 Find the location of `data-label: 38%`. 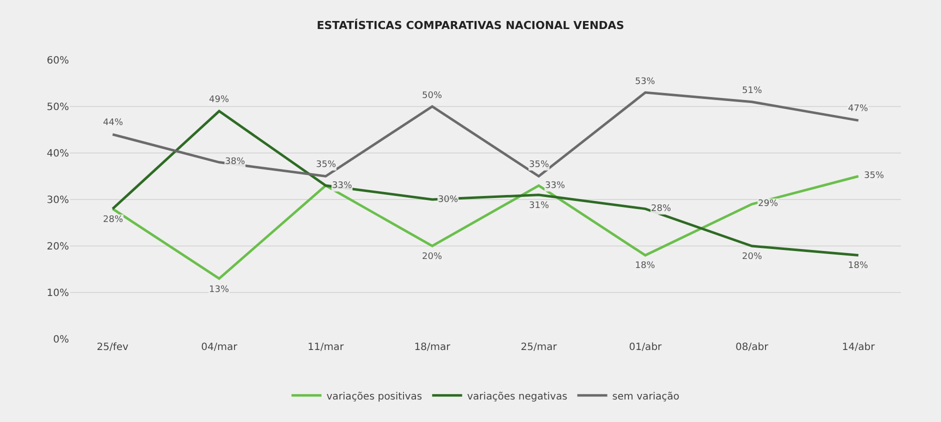

data-label: 38% is located at coordinates (235, 162).